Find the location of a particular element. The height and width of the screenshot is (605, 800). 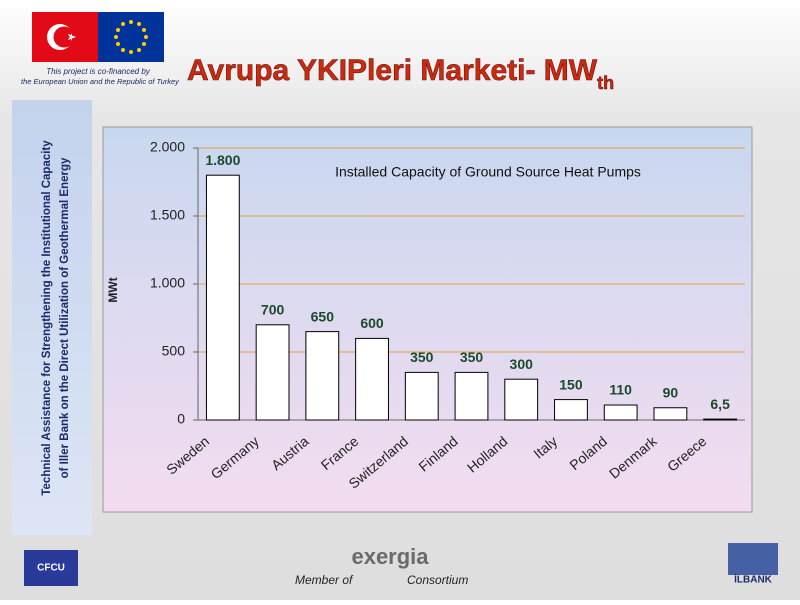

footer-text: Member of is located at coordinates (324, 580).